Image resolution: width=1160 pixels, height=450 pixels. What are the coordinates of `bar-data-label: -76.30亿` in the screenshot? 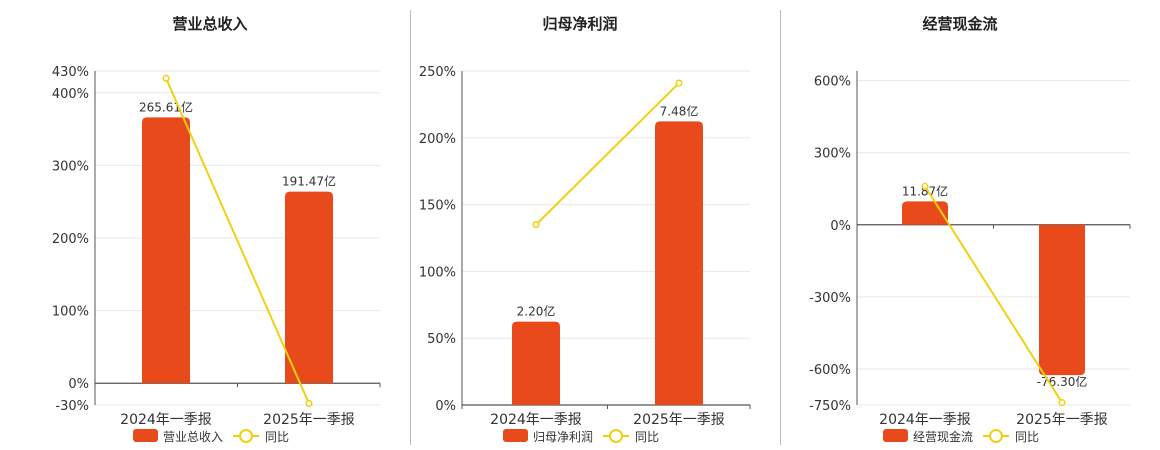 It's located at (1062, 381).